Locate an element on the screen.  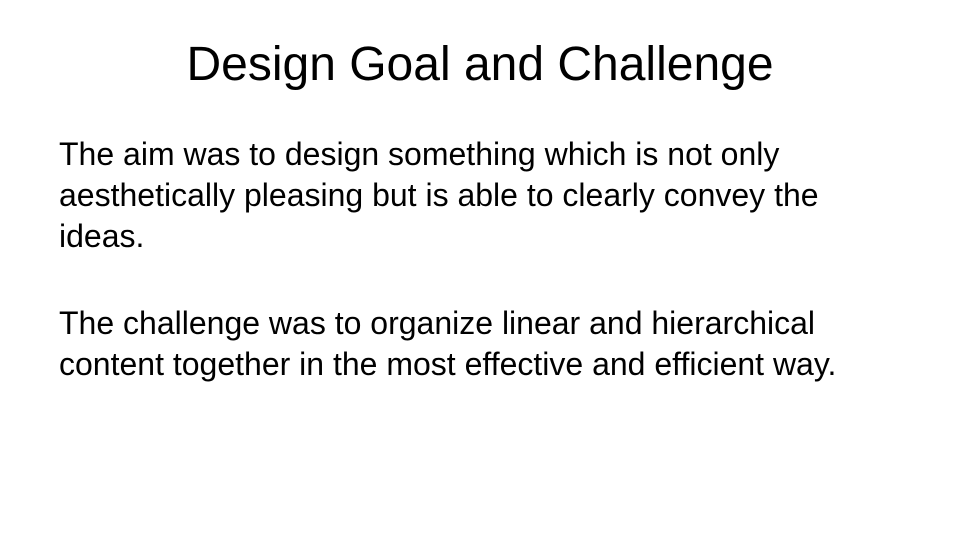
slide-title: Design Goal and Challenge is located at coordinates (480, 64).